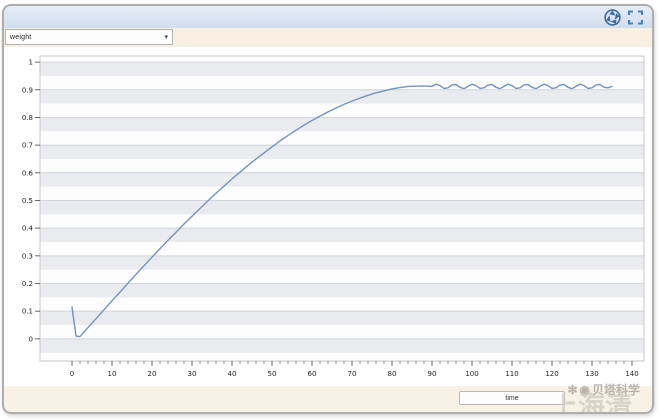 The width and height of the screenshot is (658, 420). I want to click on series-select-value: weight, so click(21, 37).